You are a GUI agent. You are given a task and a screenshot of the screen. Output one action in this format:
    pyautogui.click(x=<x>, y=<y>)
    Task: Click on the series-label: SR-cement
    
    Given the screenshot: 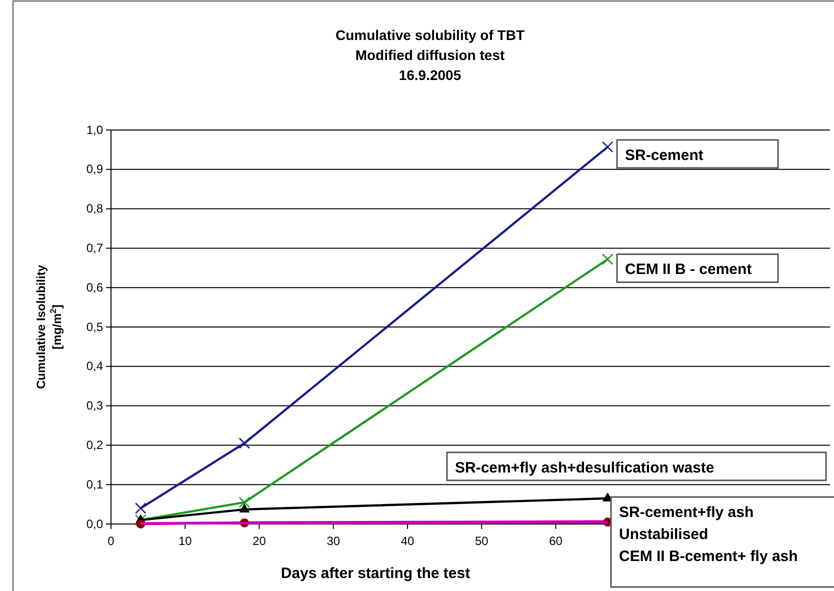 What is the action you would take?
    pyautogui.click(x=664, y=155)
    